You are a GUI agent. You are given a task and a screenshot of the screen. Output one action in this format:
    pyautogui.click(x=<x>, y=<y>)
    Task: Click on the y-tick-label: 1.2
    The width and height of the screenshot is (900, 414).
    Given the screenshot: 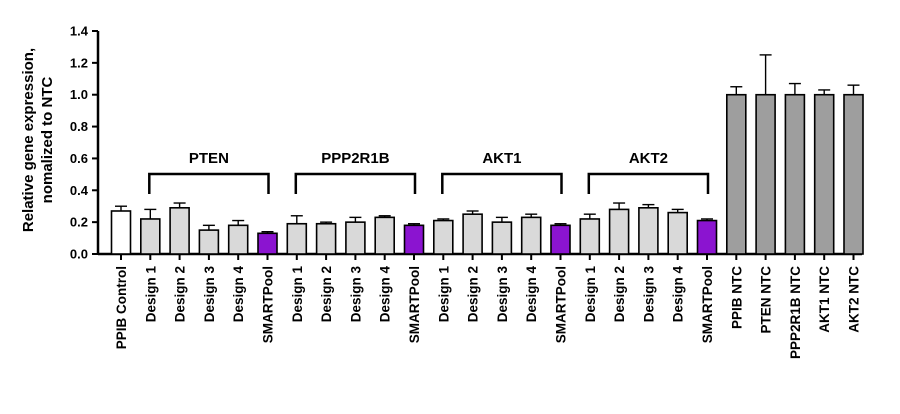 What is the action you would take?
    pyautogui.click(x=79, y=62)
    